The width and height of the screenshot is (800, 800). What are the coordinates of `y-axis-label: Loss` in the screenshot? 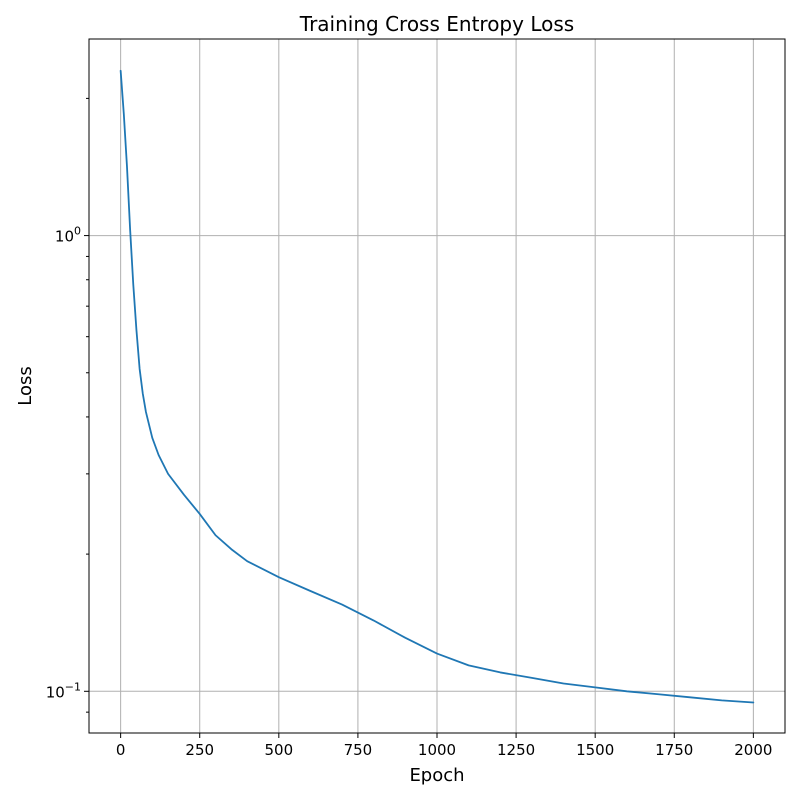 It's located at (25, 385).